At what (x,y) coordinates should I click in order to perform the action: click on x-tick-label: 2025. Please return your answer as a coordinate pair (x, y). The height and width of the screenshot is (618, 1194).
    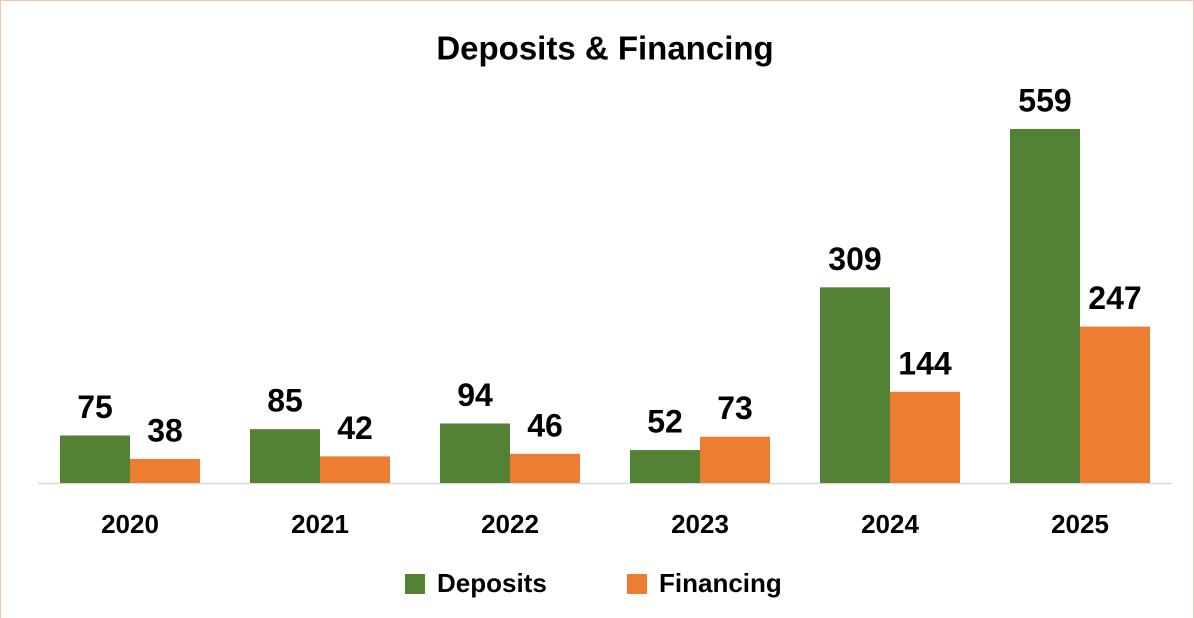
    Looking at the image, I should click on (1080, 524).